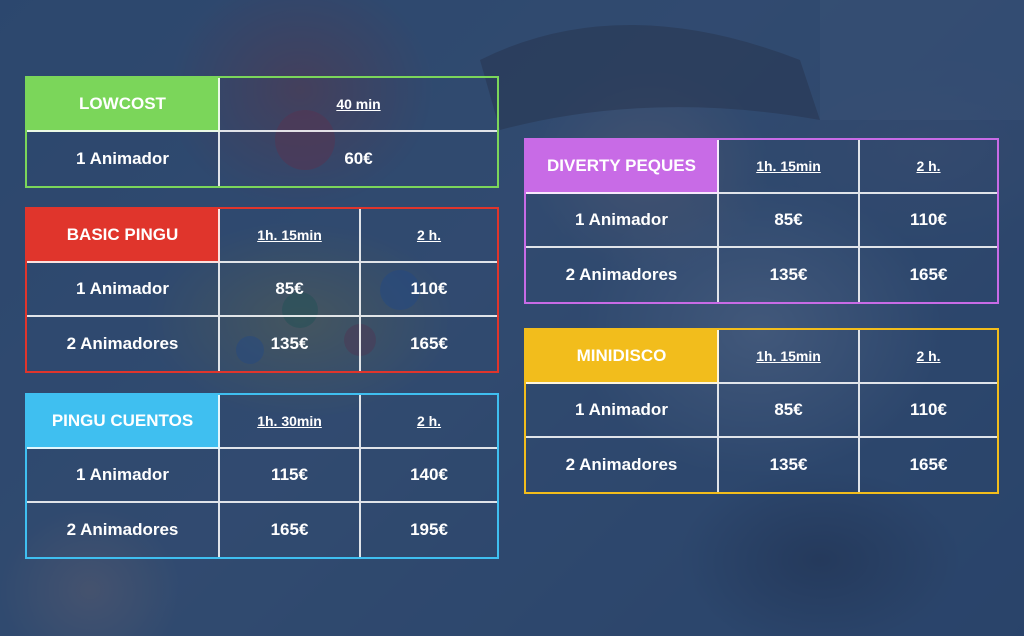 The height and width of the screenshot is (636, 1024). I want to click on minidisco-row-1-price-2: 110€, so click(928, 411).